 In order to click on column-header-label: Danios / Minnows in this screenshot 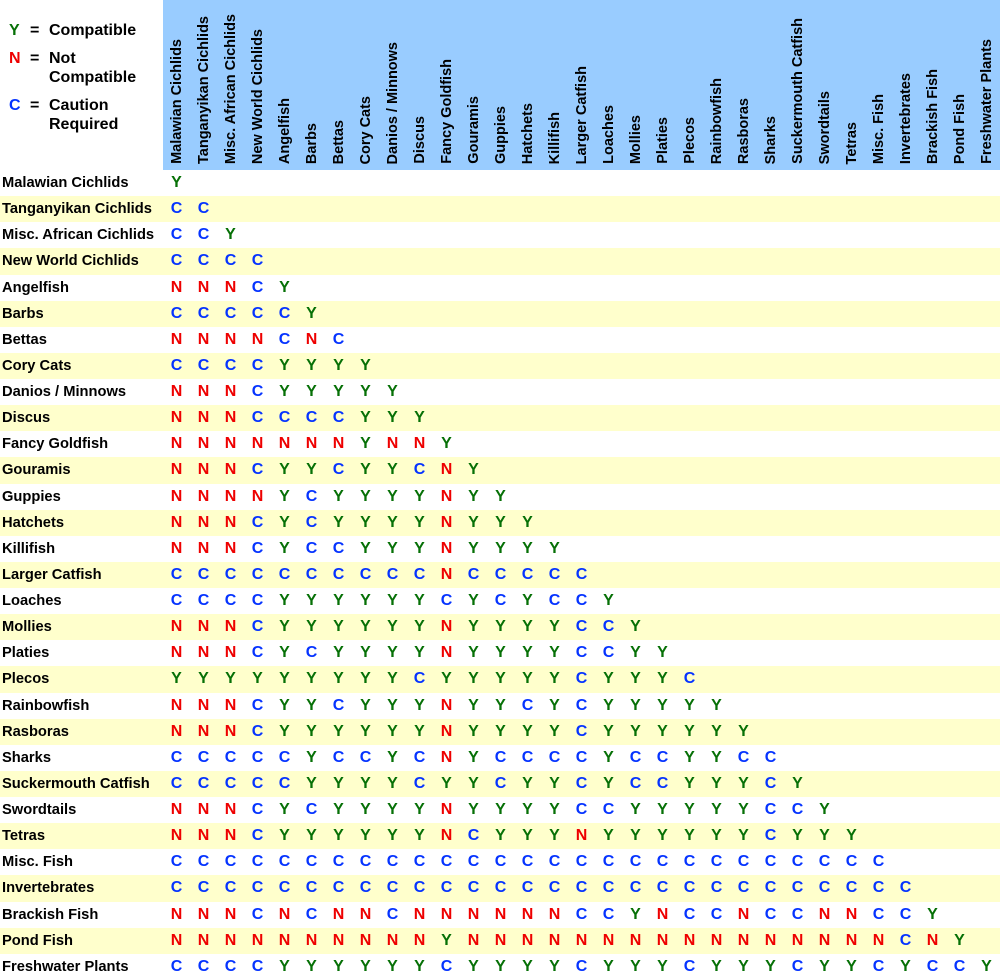, I will do `click(392, 102)`.